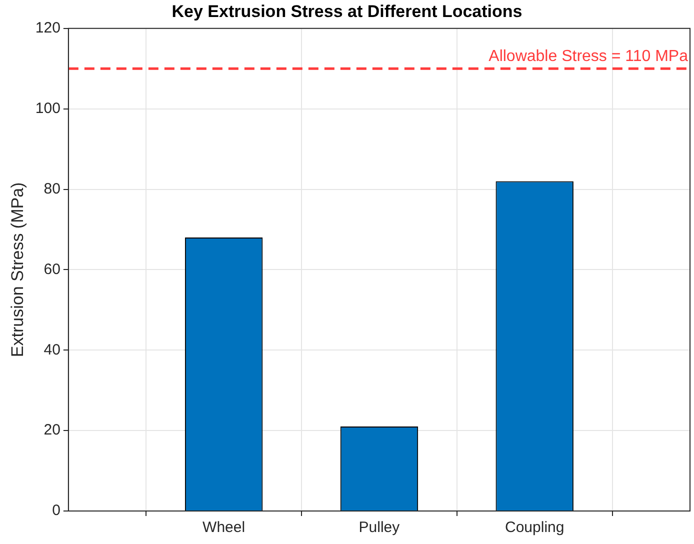 Image resolution: width=694 pixels, height=544 pixels. Describe the element at coordinates (47, 28) in the screenshot. I see `y-tick-label: 120` at that location.